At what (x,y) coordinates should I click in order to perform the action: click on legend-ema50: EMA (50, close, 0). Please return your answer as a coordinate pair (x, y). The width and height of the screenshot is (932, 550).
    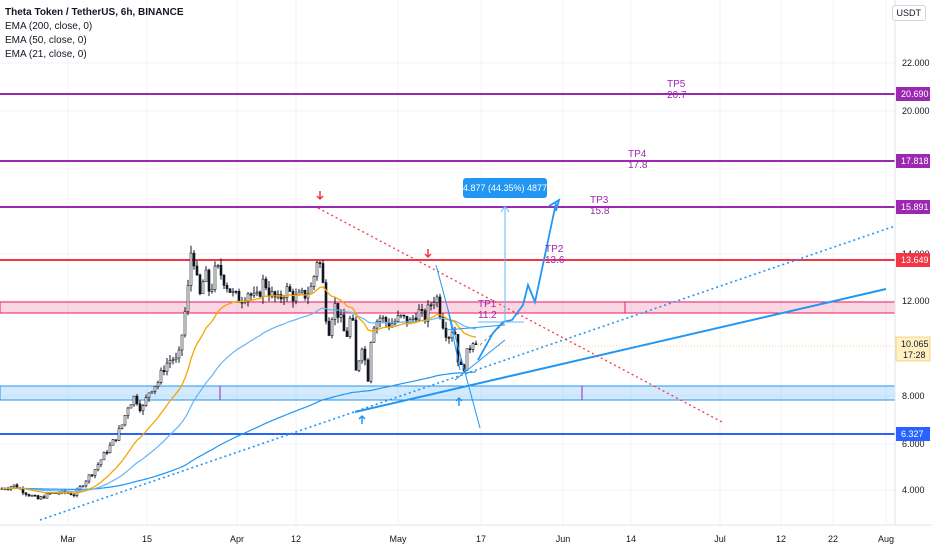
    Looking at the image, I should click on (46, 40).